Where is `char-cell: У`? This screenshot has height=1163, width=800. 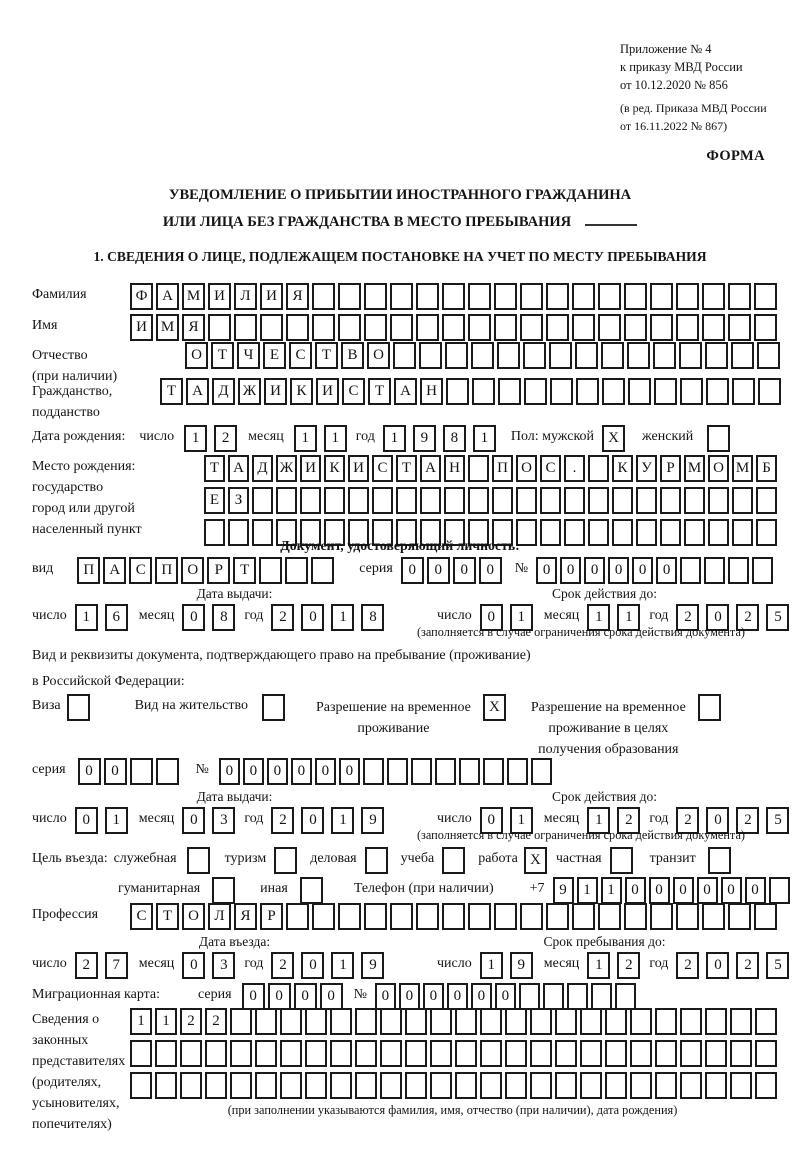 char-cell: У is located at coordinates (646, 468).